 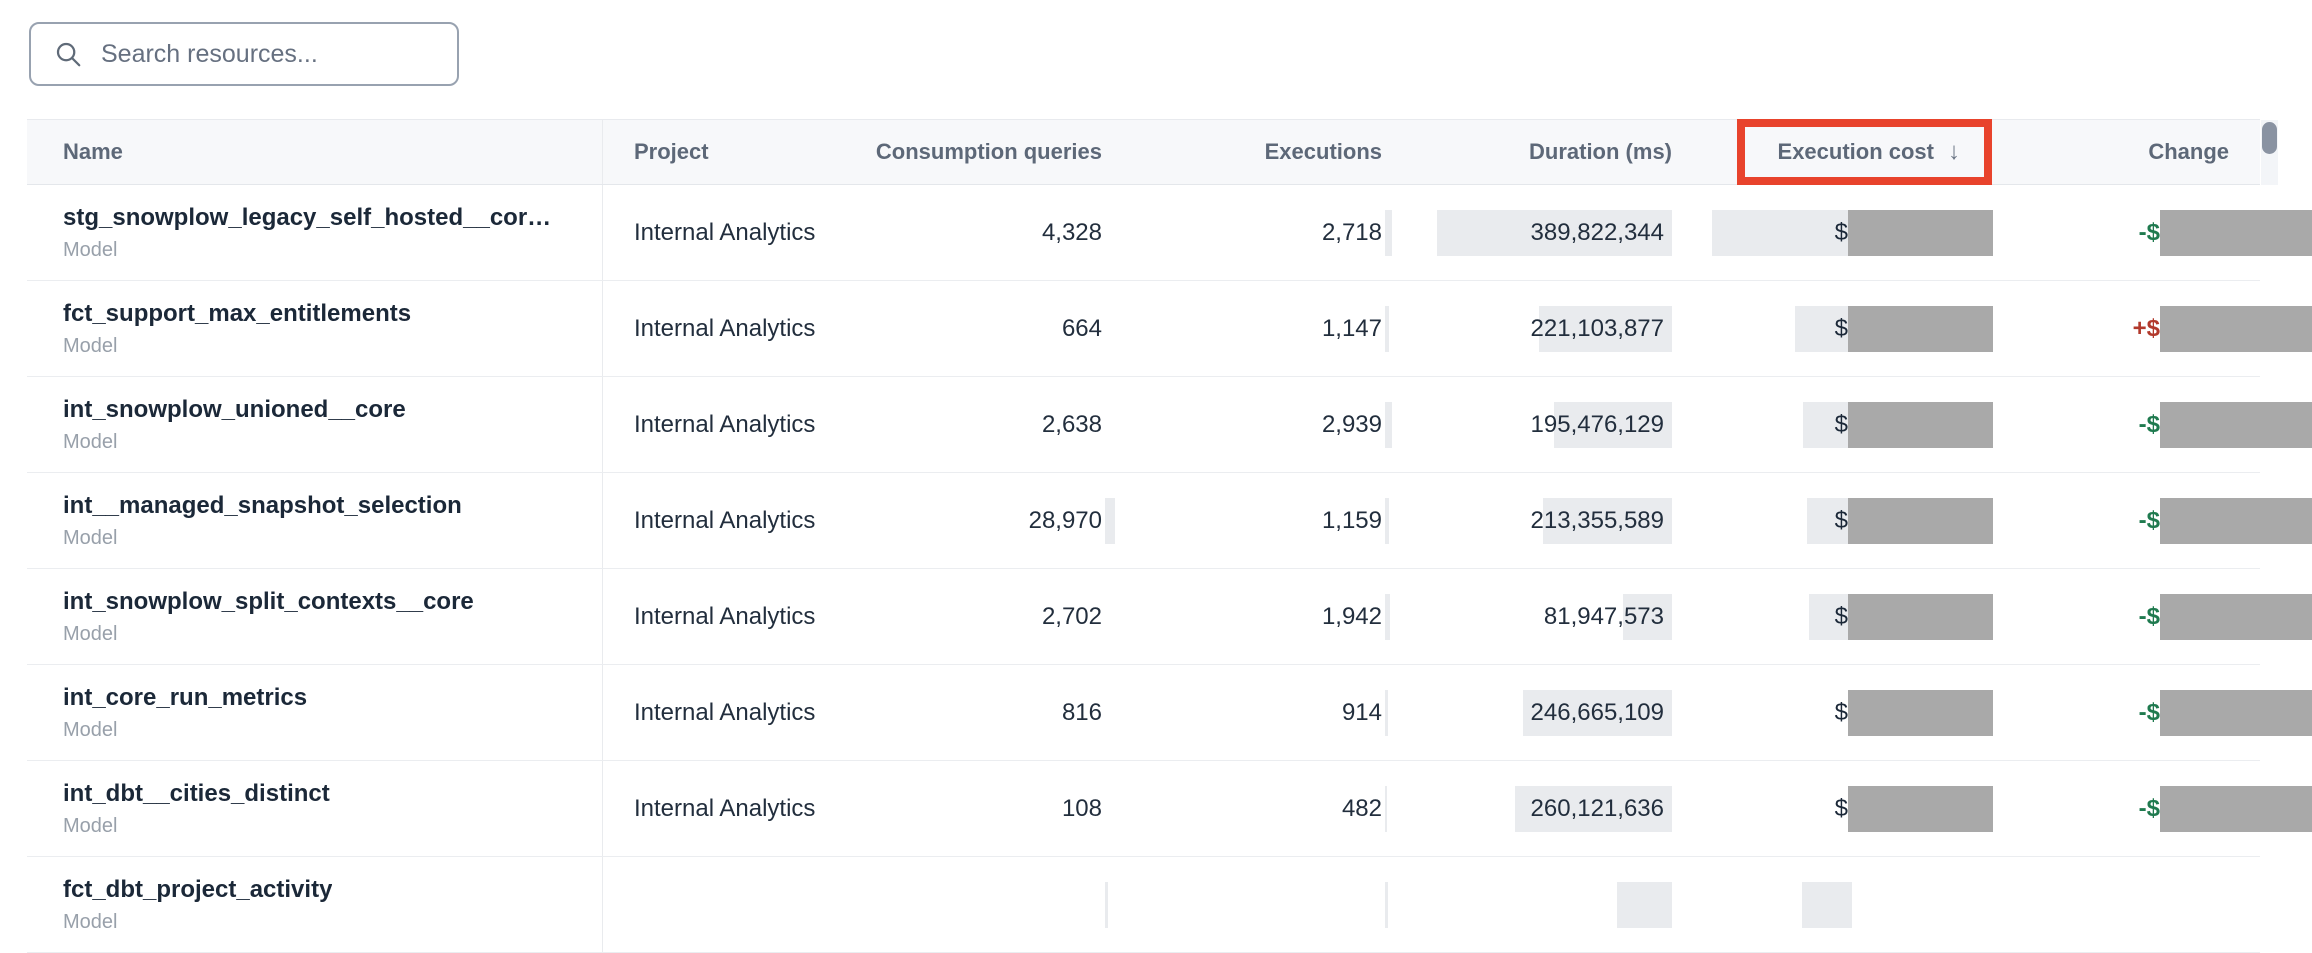 What do you see at coordinates (1603, 616) in the screenshot?
I see `duration-value: 81,947,573` at bounding box center [1603, 616].